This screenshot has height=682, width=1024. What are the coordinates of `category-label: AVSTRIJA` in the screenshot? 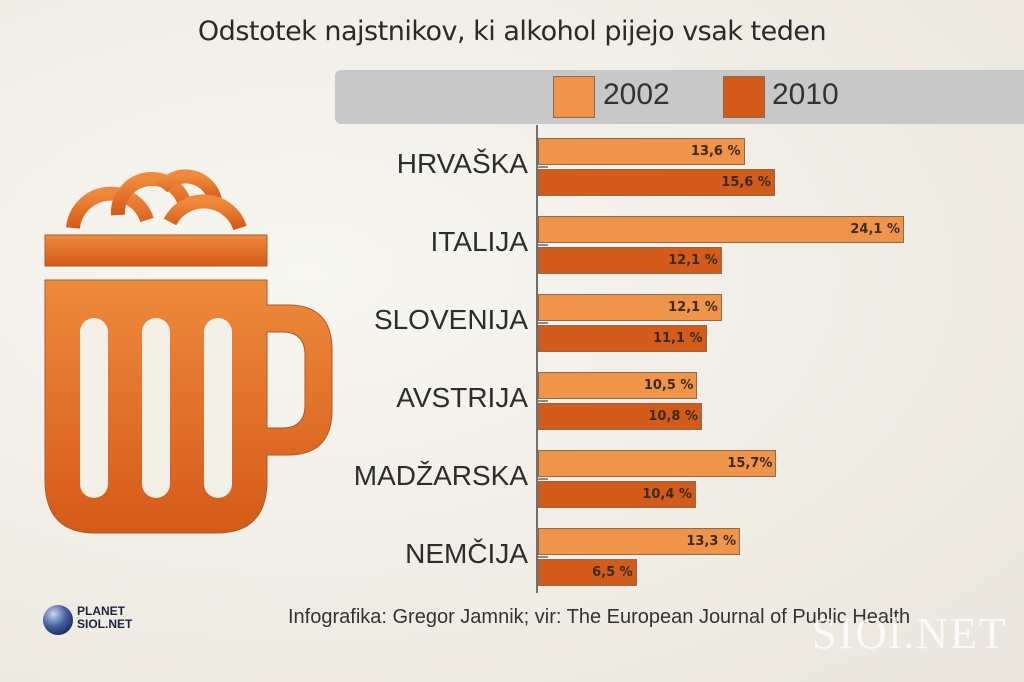 It's located at (462, 397).